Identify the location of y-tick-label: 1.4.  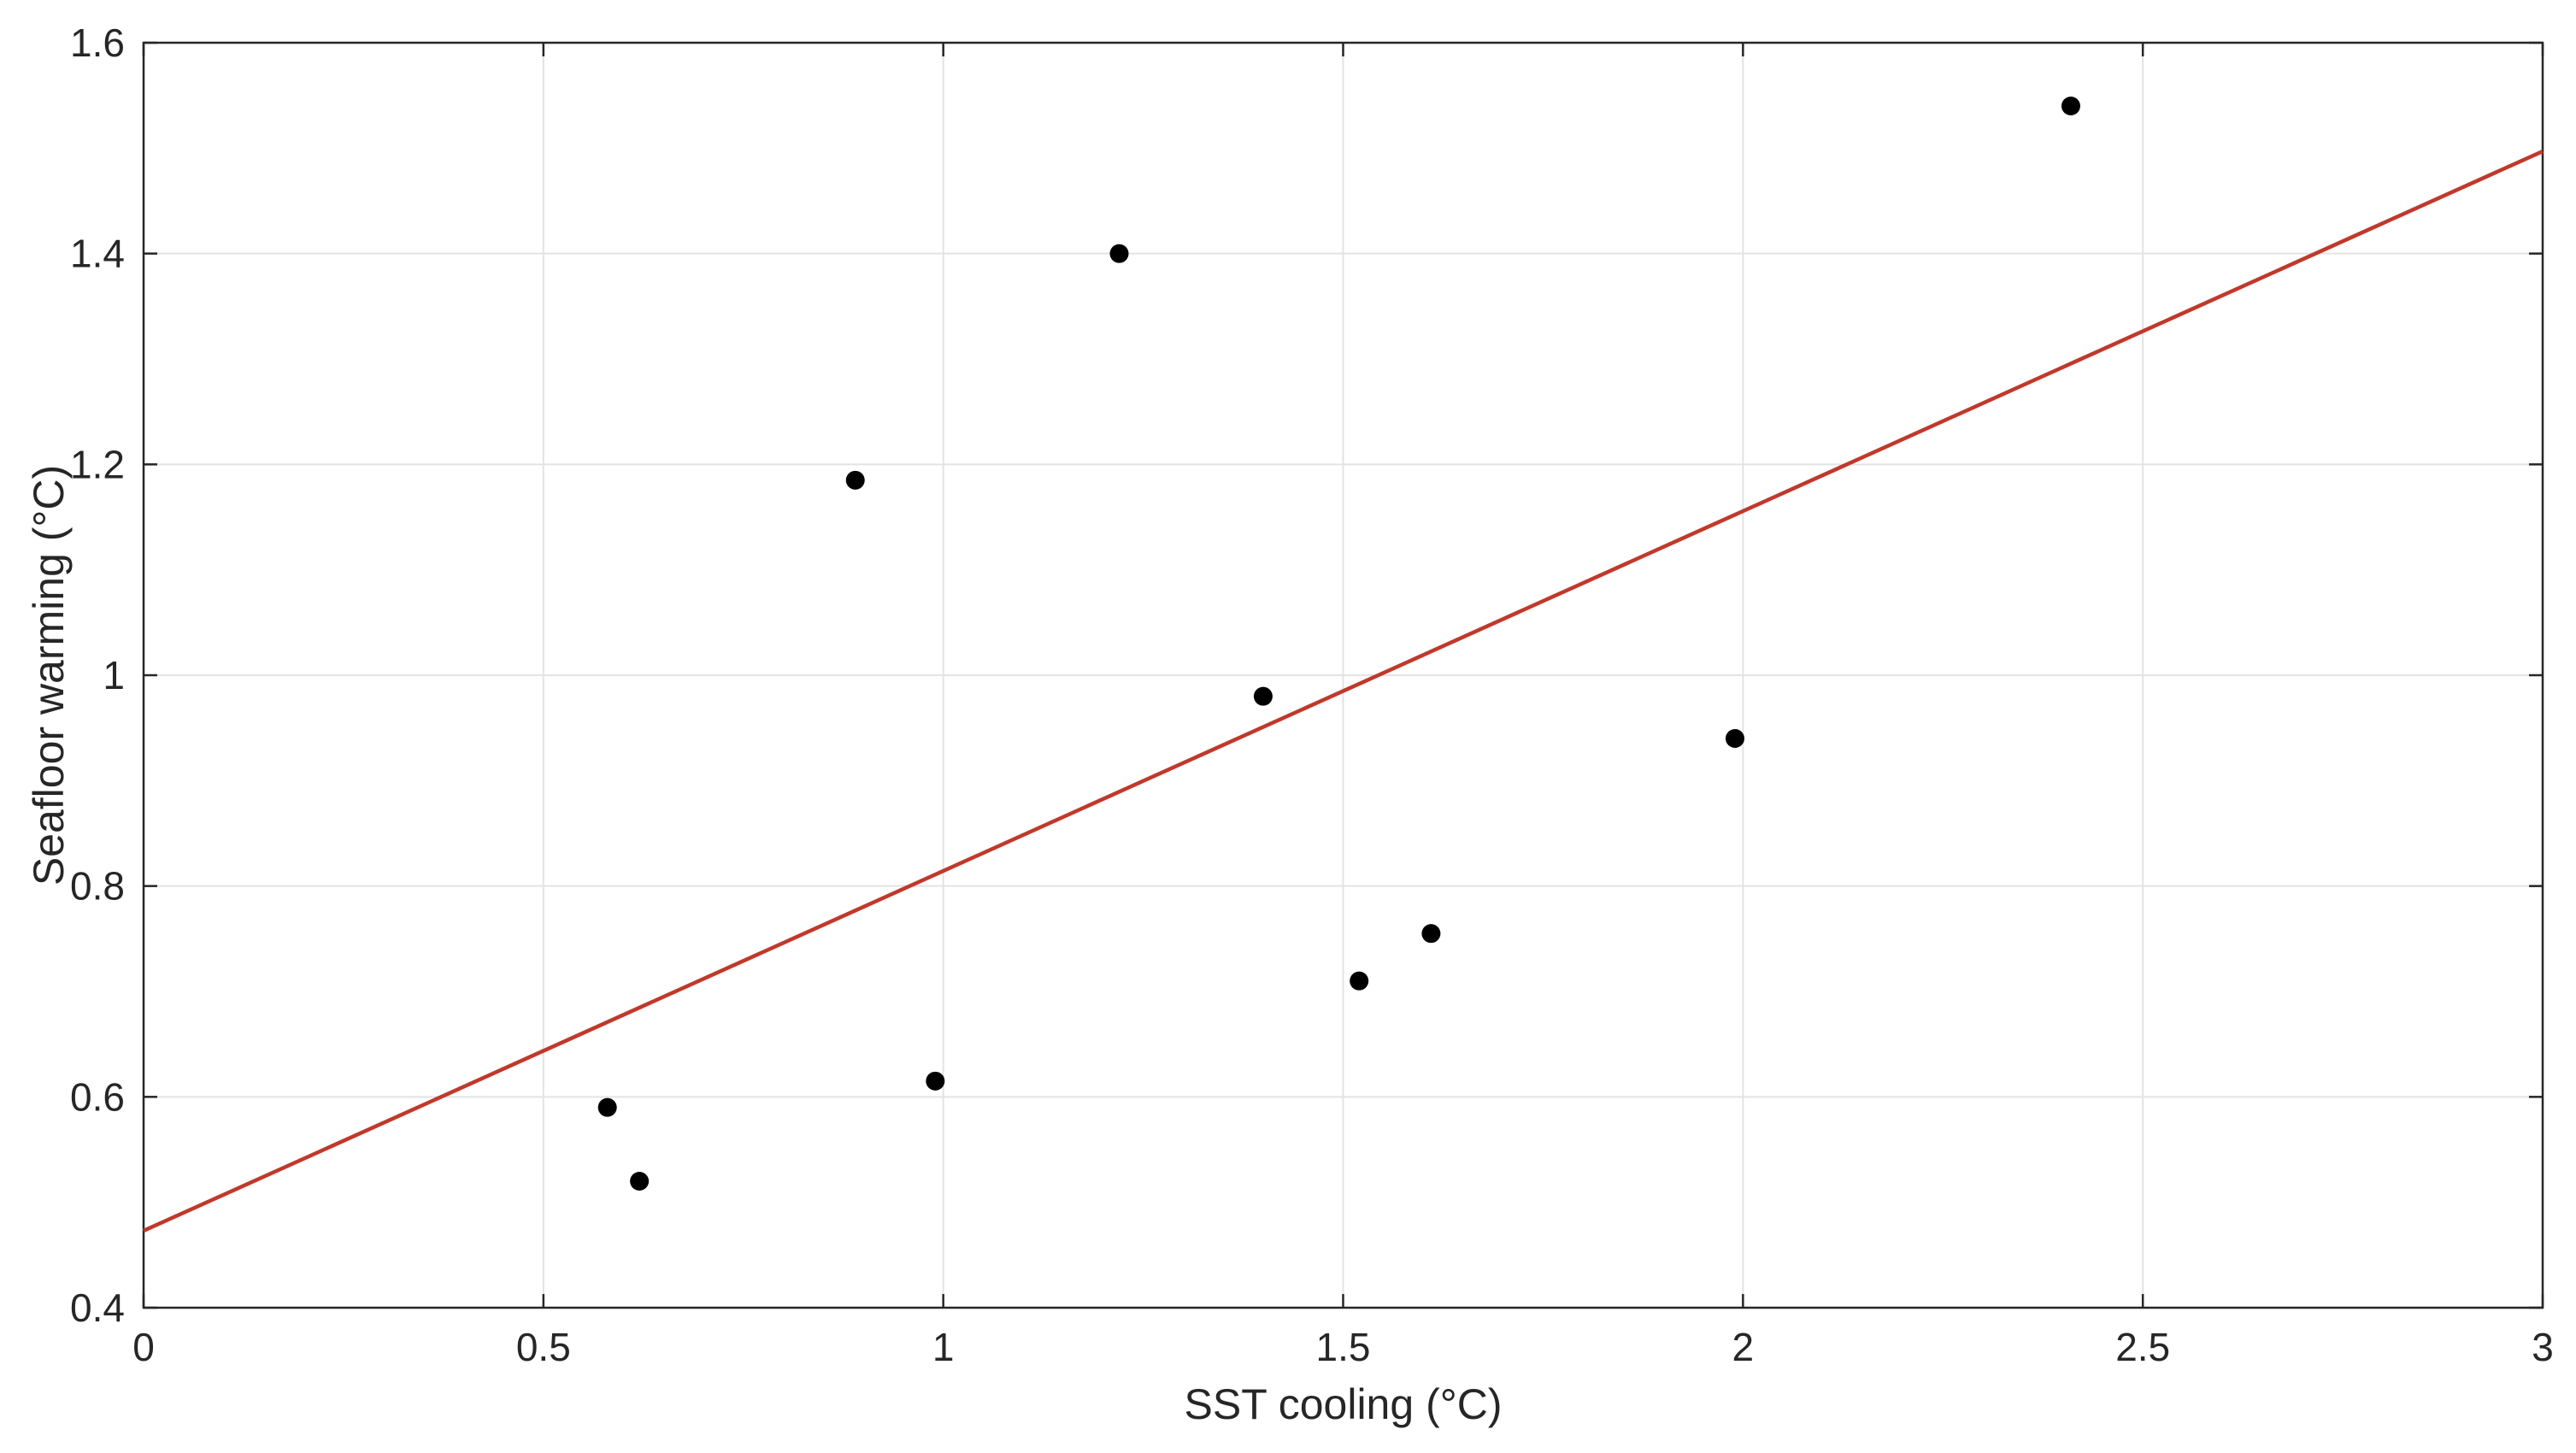
(97, 254).